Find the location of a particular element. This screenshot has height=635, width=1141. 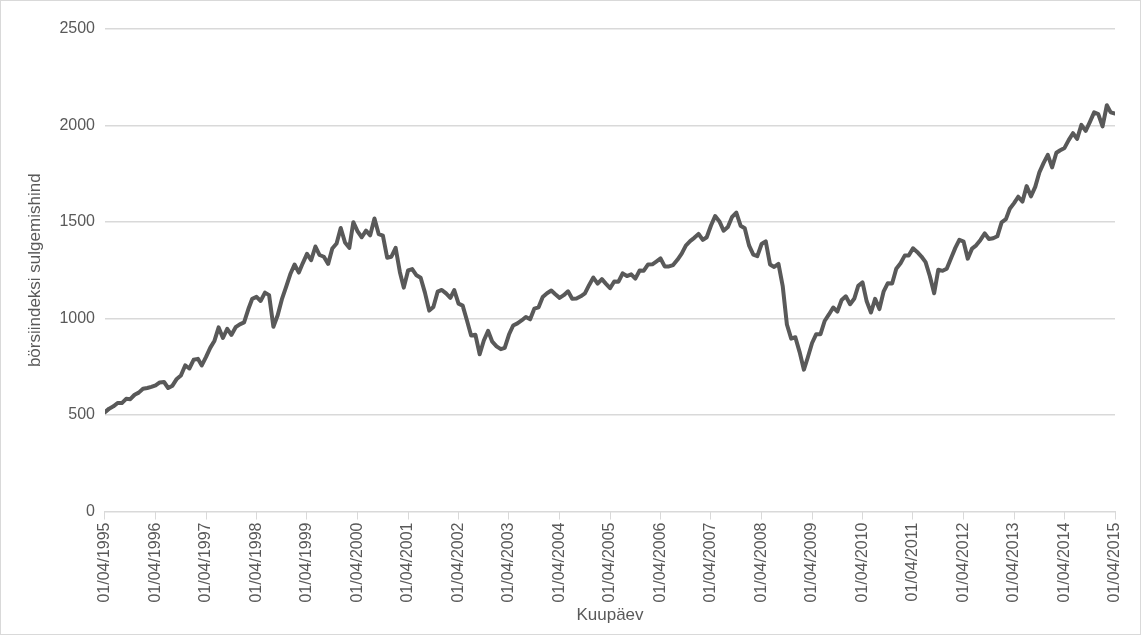

y-tick-label: 0 is located at coordinates (91, 510).